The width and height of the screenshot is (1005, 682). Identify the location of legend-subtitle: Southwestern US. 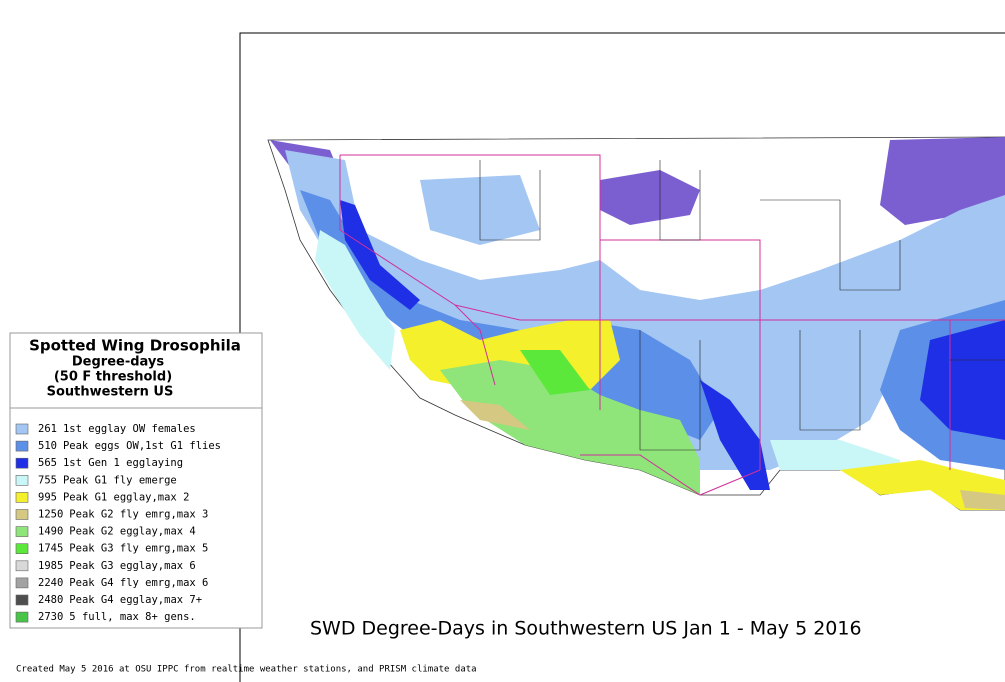
(110, 392).